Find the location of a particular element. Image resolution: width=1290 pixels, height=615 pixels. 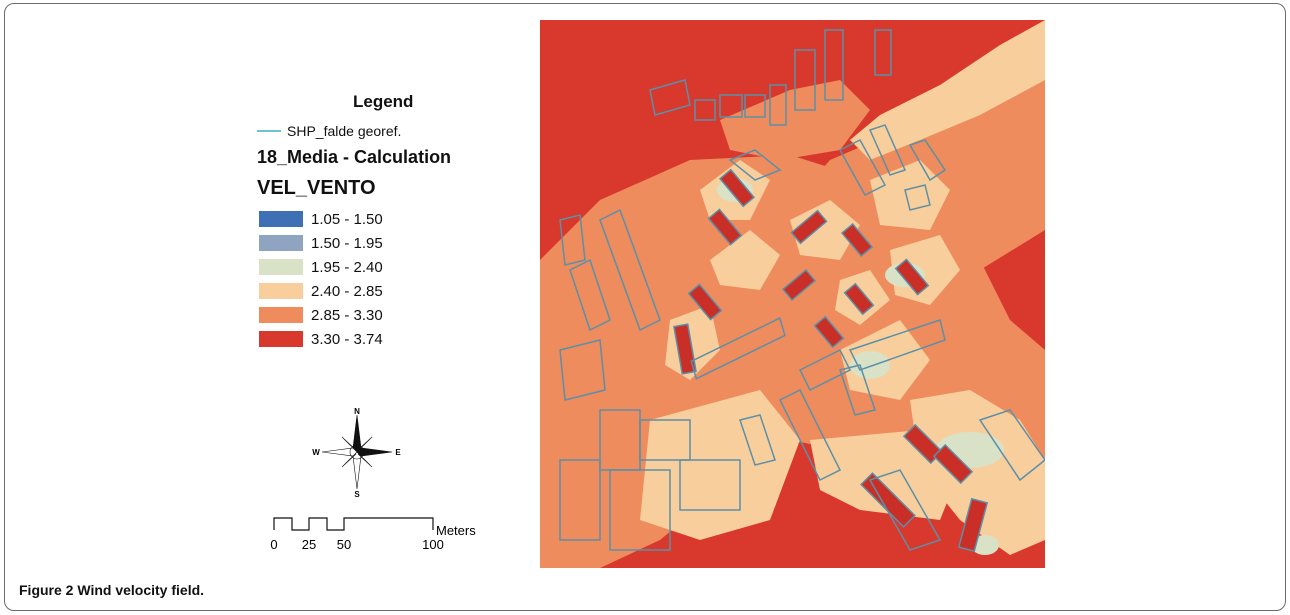

scale-tick: 25 is located at coordinates (309, 544).